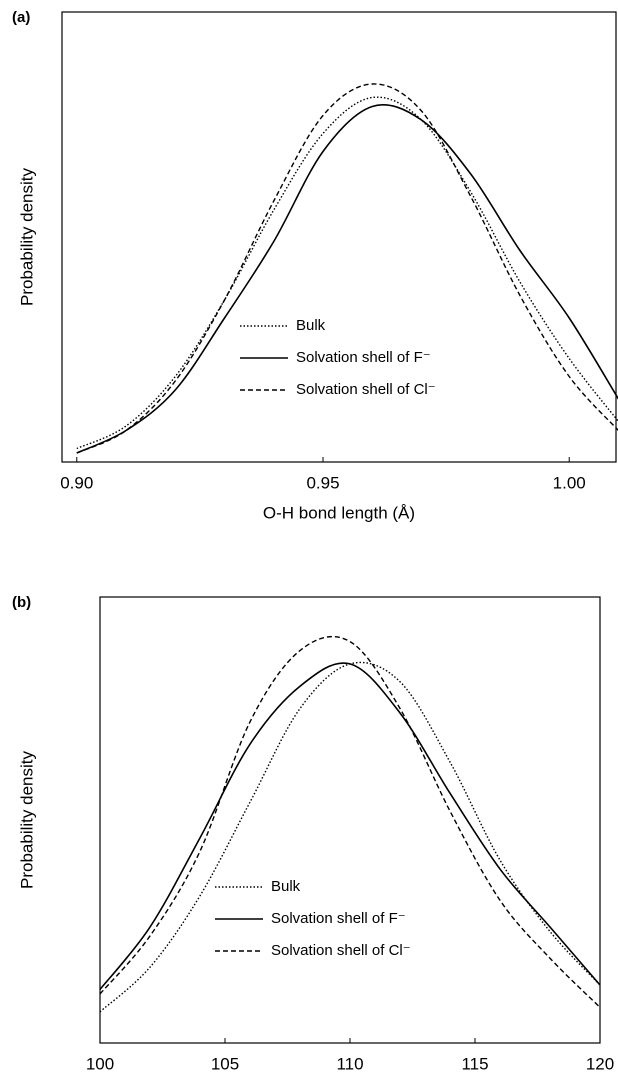  I want to click on x-tick-label: 0.95, so click(322, 482).